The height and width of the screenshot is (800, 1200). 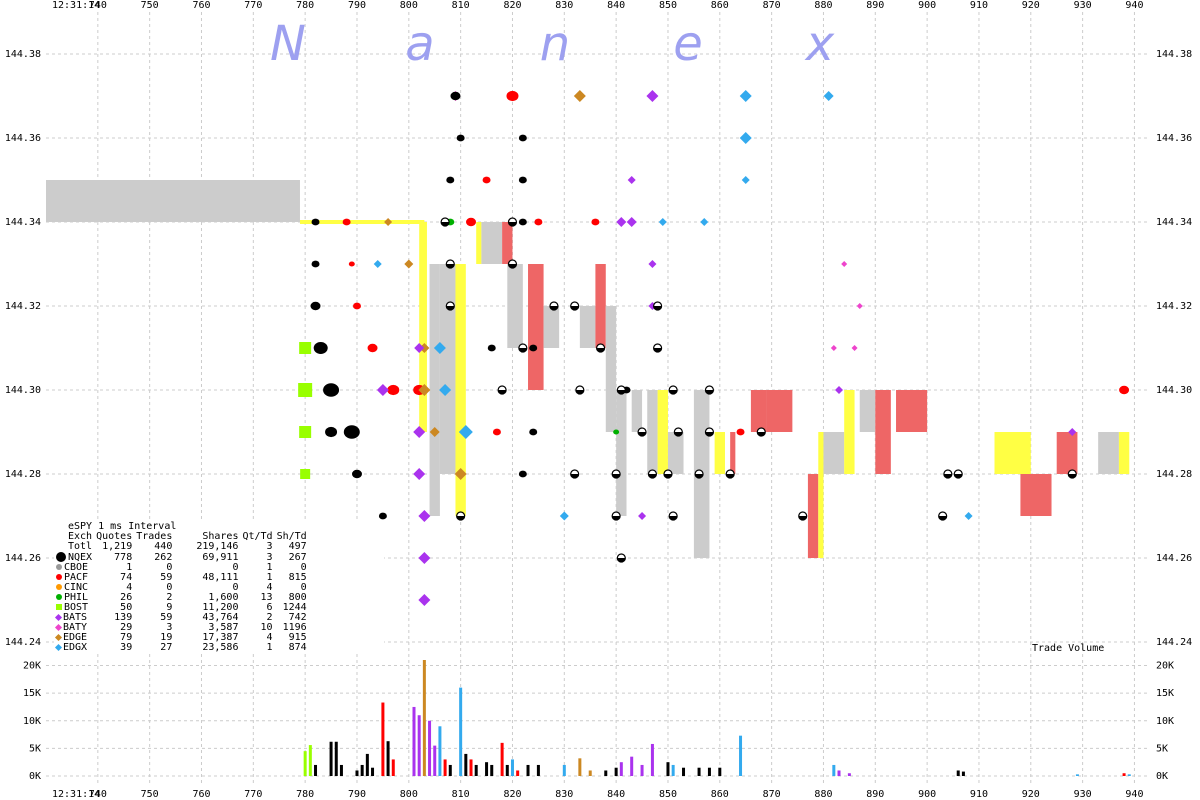 I want to click on legend-exch-label: BATS, so click(x=75, y=617).